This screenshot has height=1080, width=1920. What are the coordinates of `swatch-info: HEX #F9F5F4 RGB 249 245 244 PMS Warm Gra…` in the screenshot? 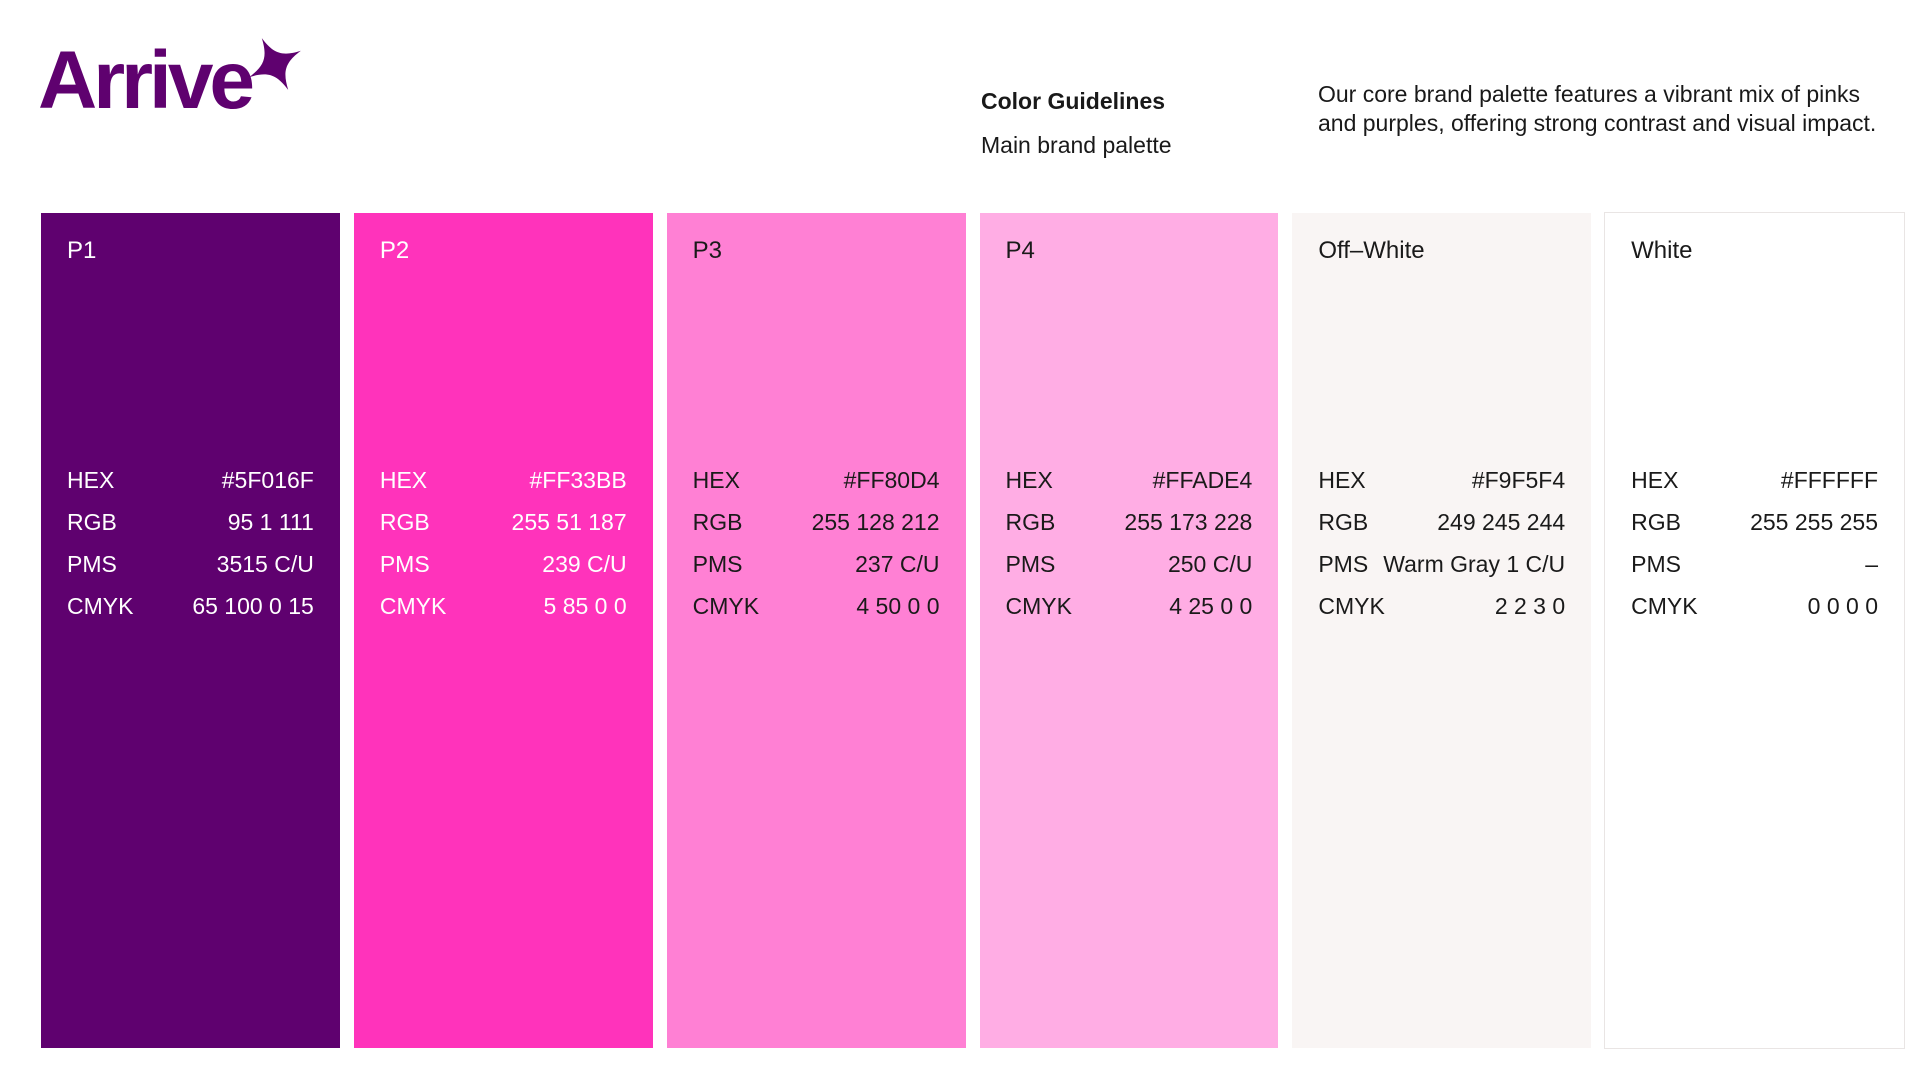 It's located at (1441, 543).